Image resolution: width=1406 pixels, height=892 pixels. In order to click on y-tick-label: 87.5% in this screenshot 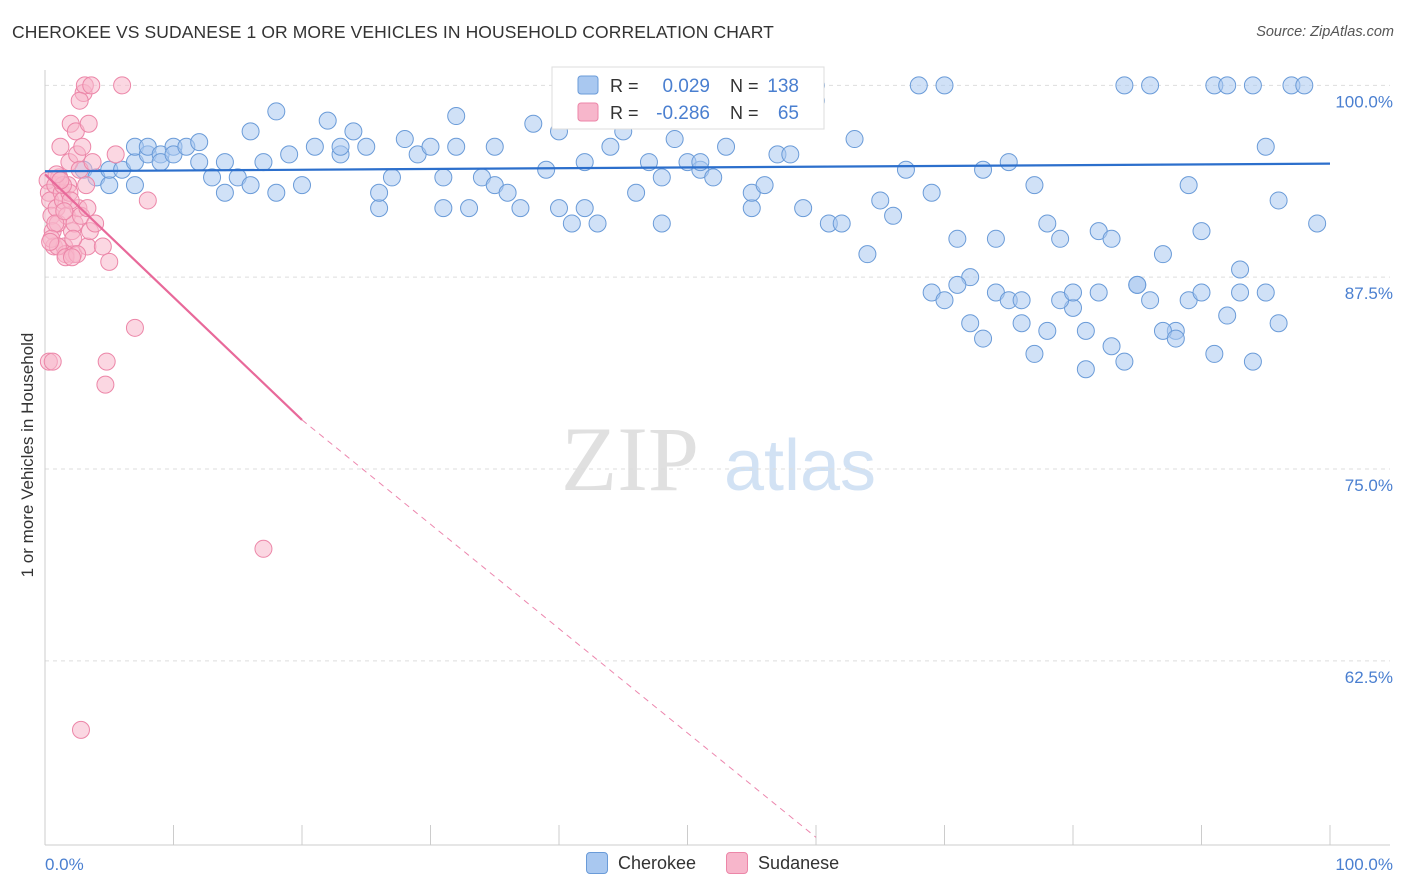, I will do `click(1369, 293)`.